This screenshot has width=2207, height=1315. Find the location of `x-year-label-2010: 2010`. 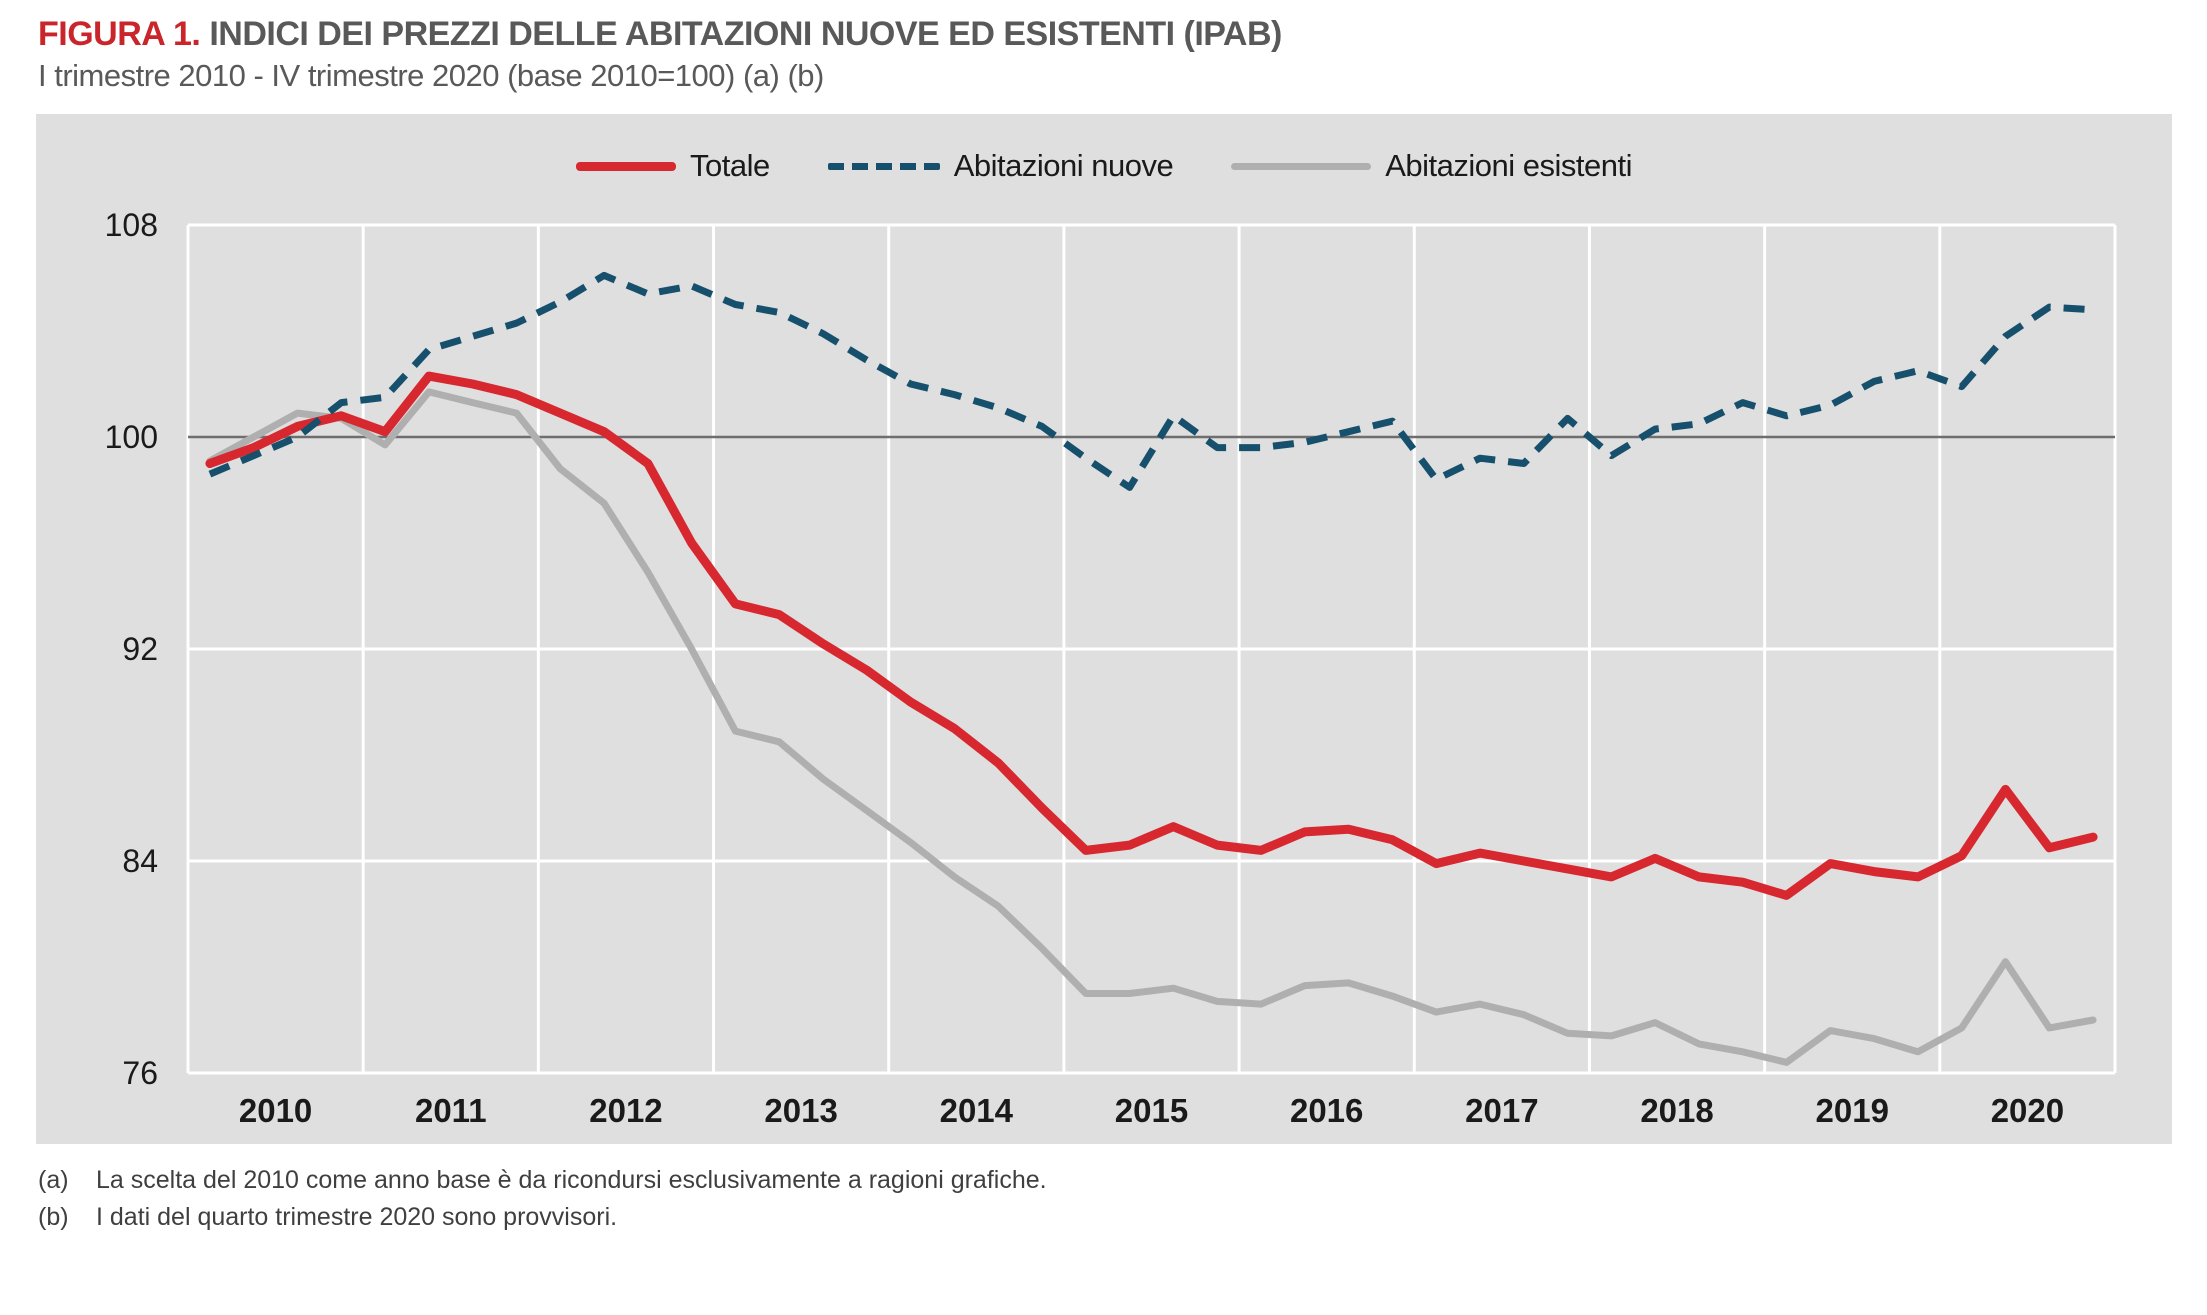

x-year-label-2010: 2010 is located at coordinates (275, 1110).